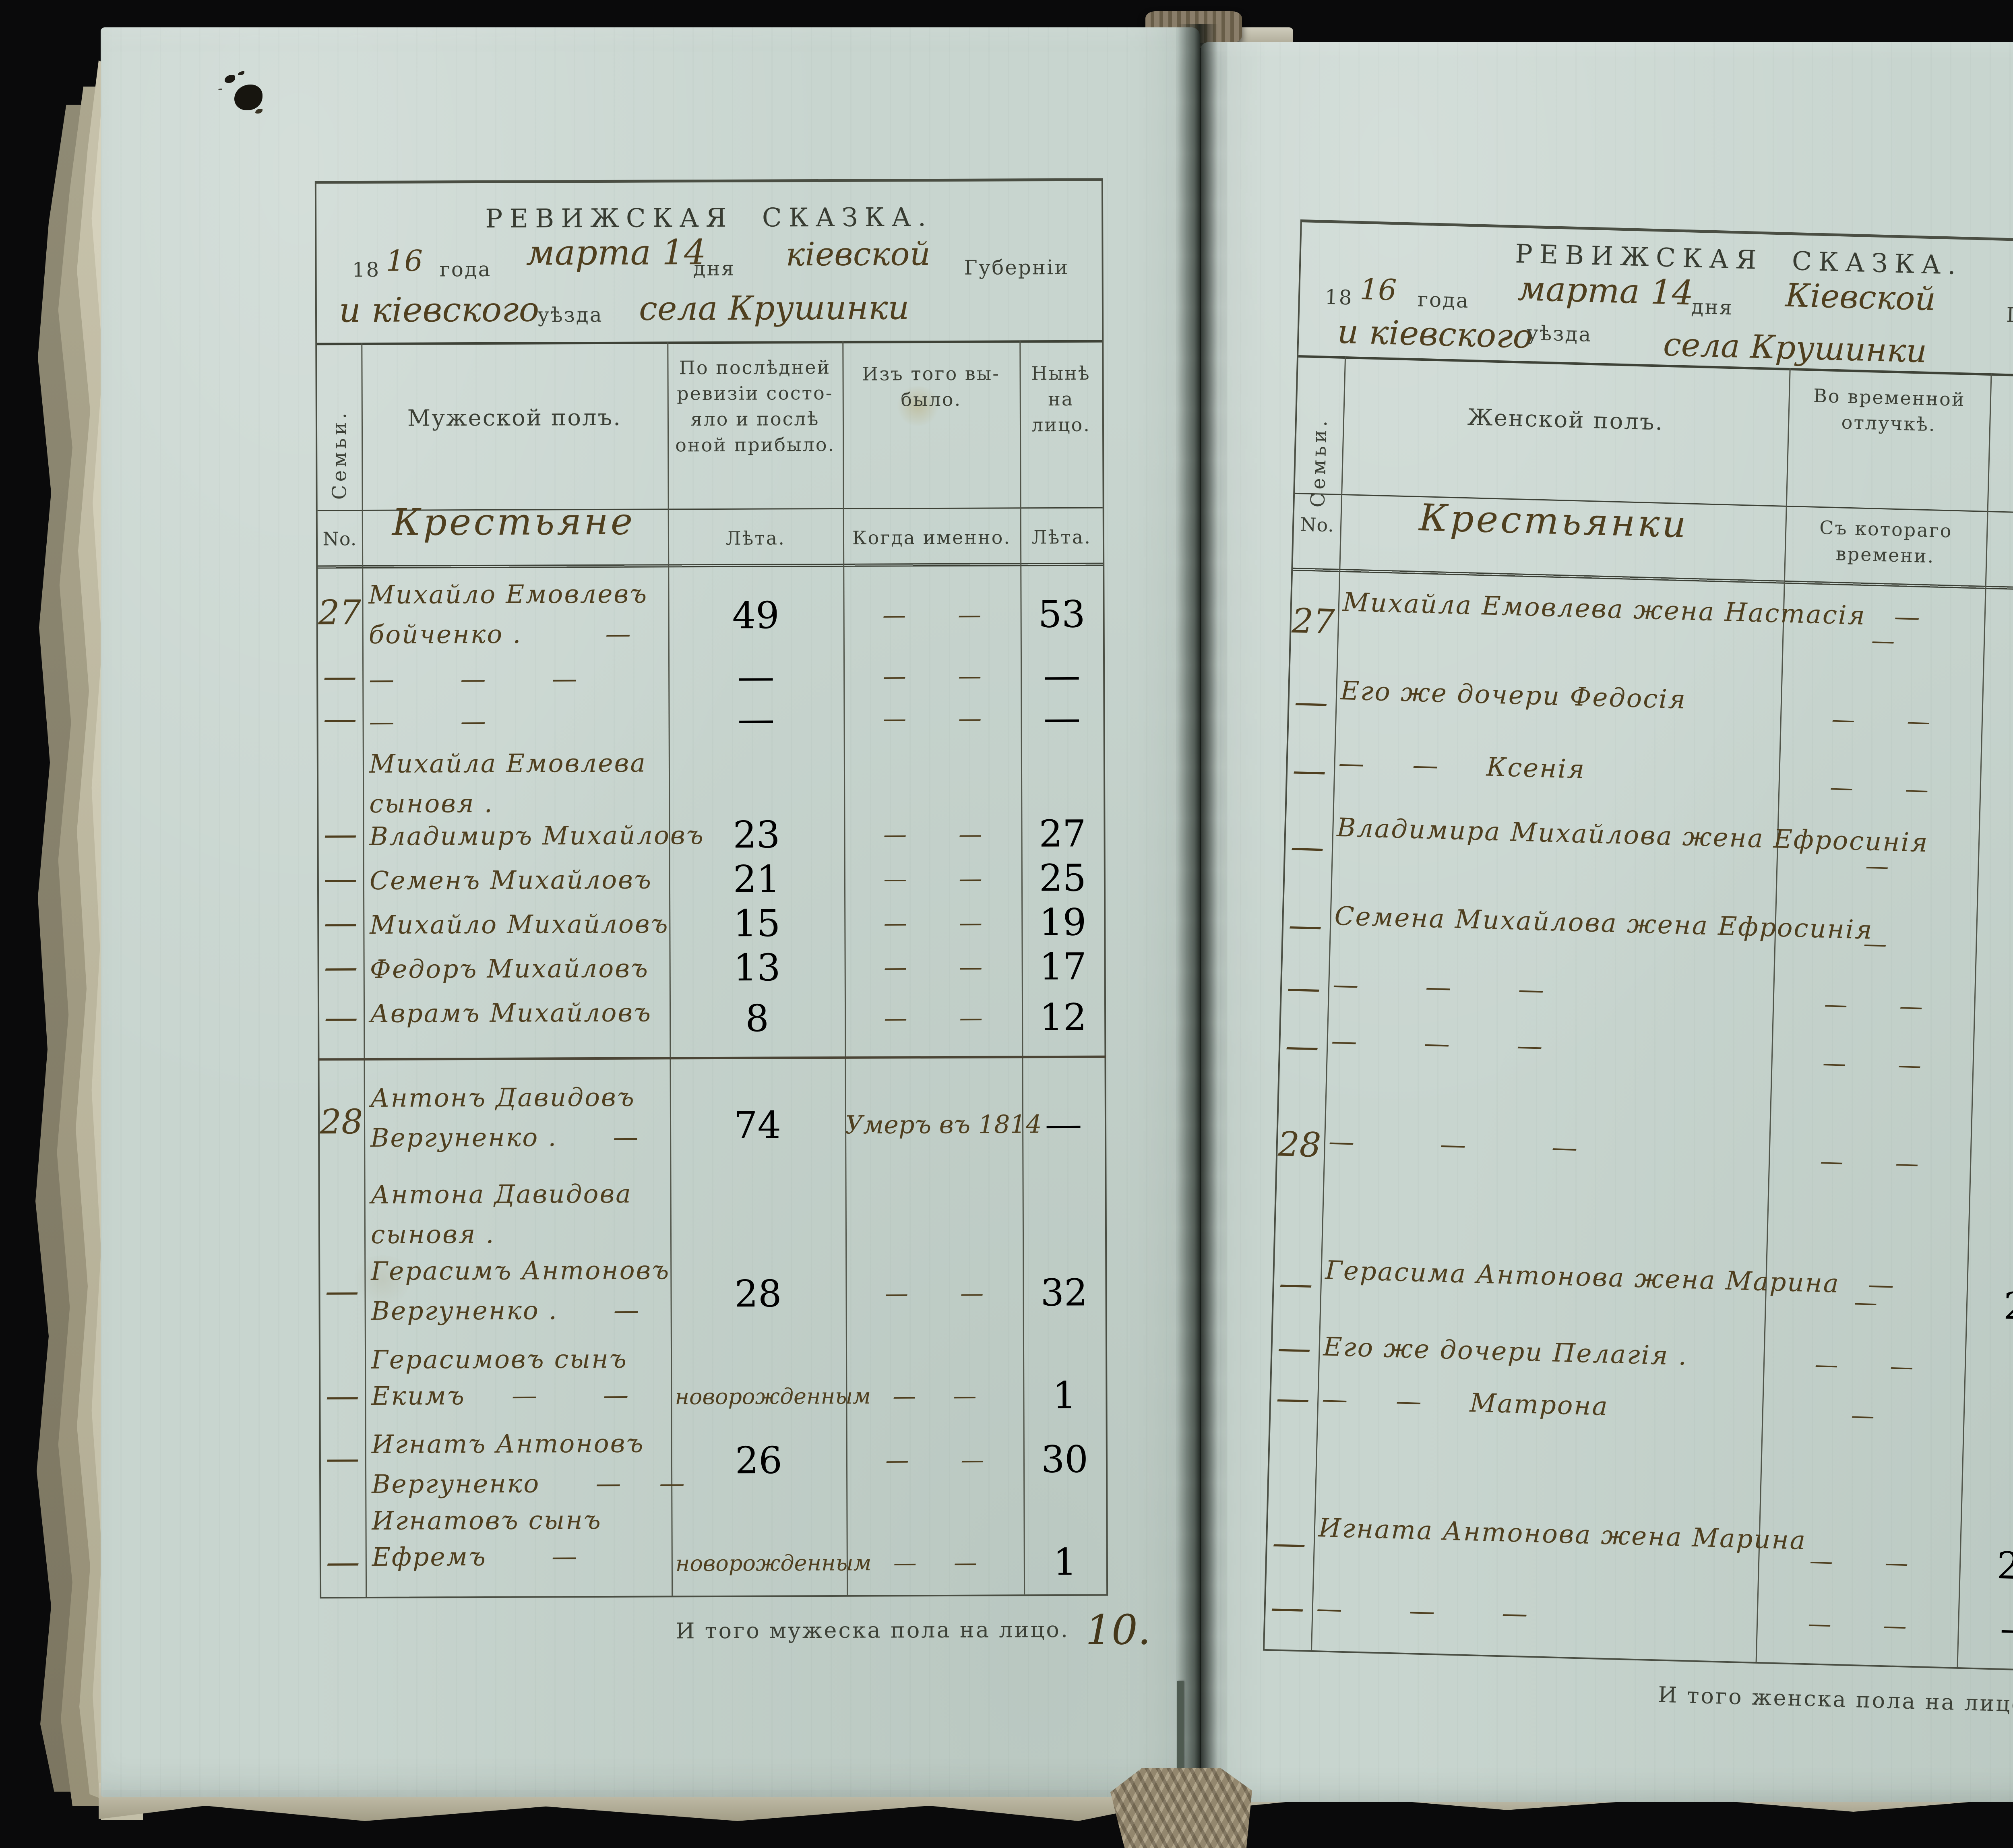  What do you see at coordinates (1063, 1017) in the screenshot?
I see `cell-now: 12` at bounding box center [1063, 1017].